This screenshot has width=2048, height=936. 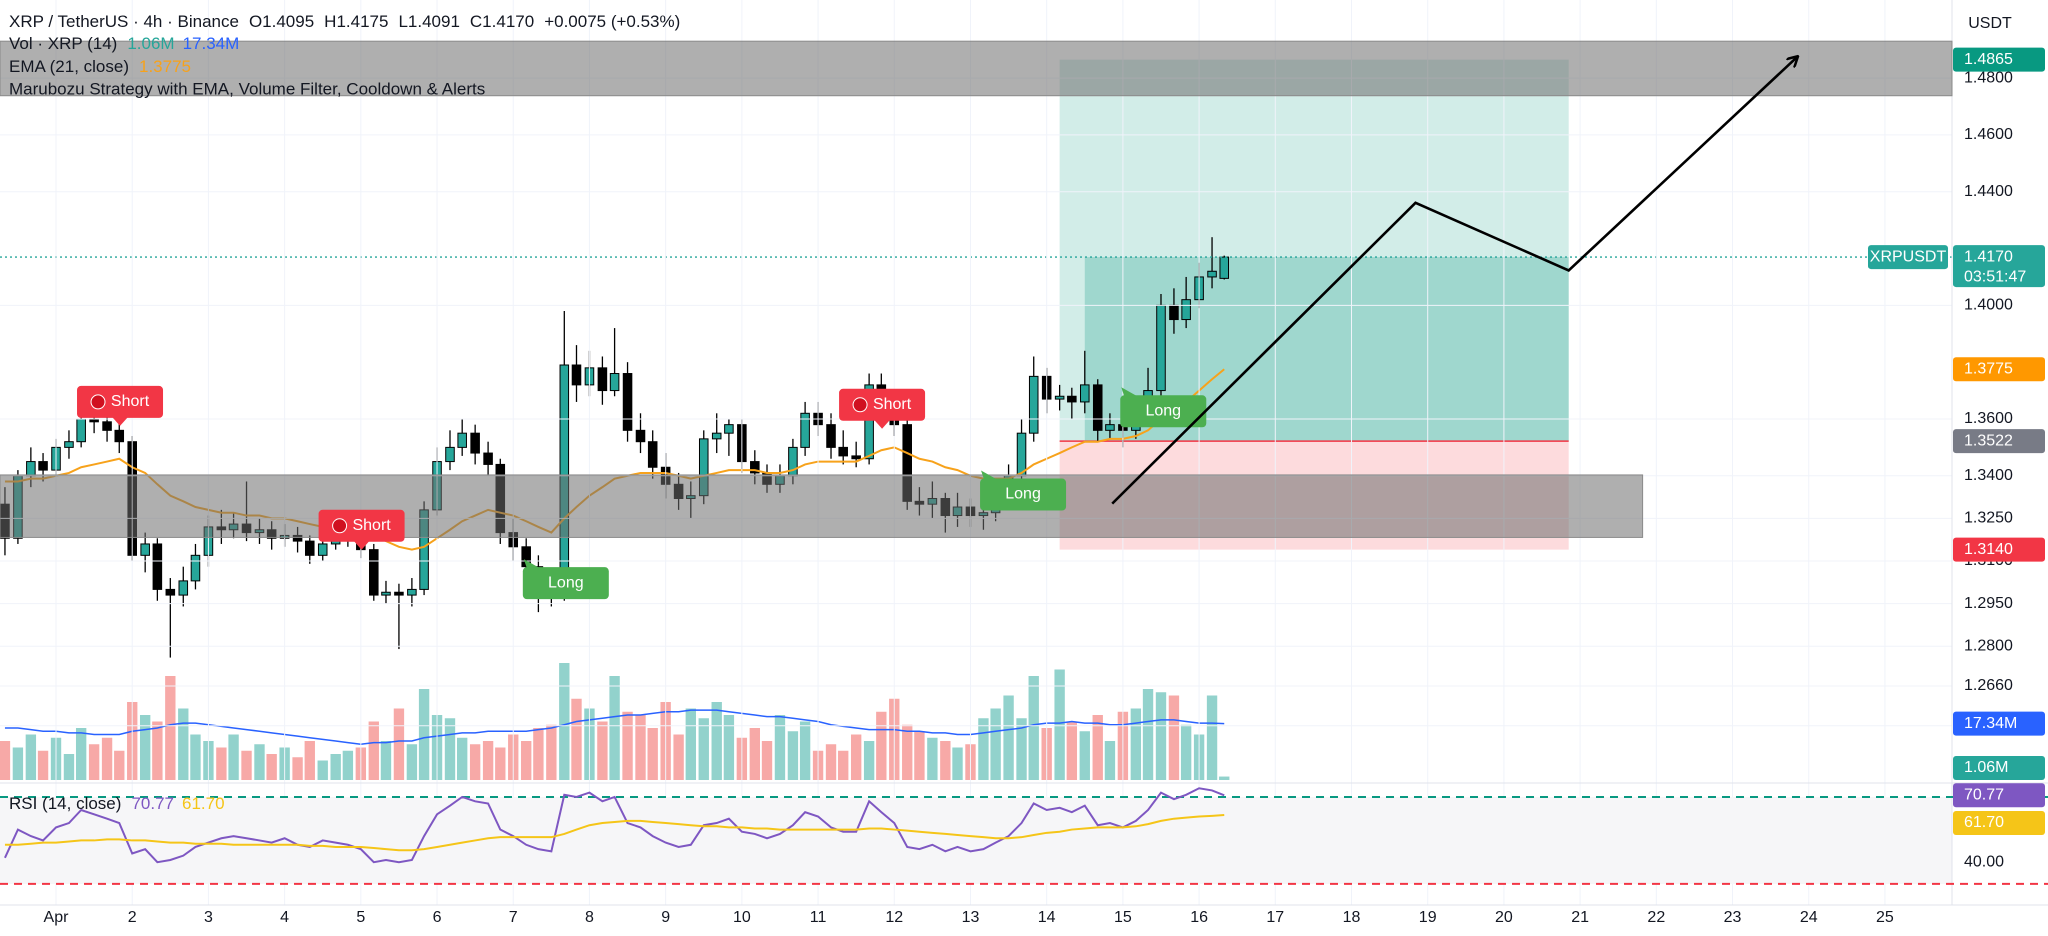 I want to click on signal: Long, so click(x=565, y=579).